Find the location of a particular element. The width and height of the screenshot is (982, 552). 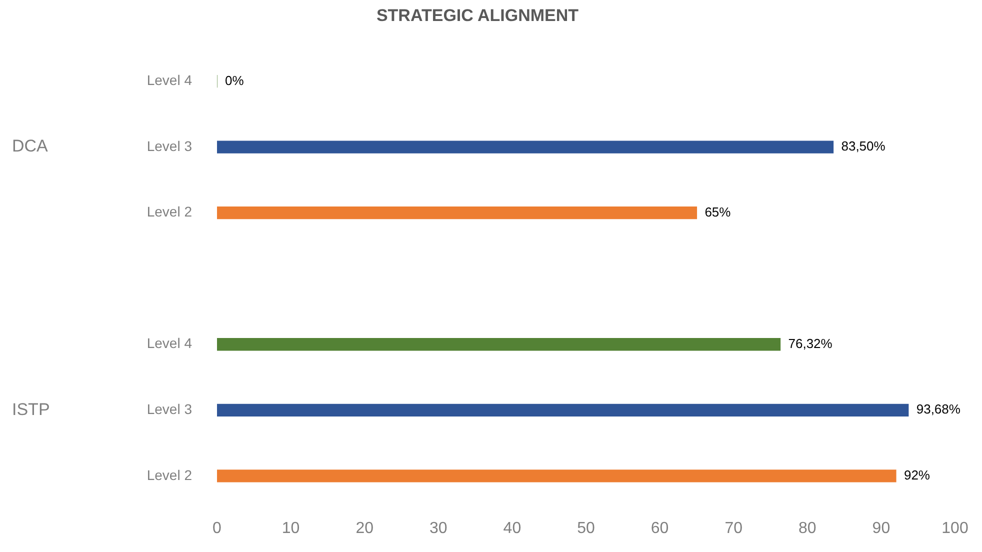

x-tick-label: 40 is located at coordinates (512, 528).